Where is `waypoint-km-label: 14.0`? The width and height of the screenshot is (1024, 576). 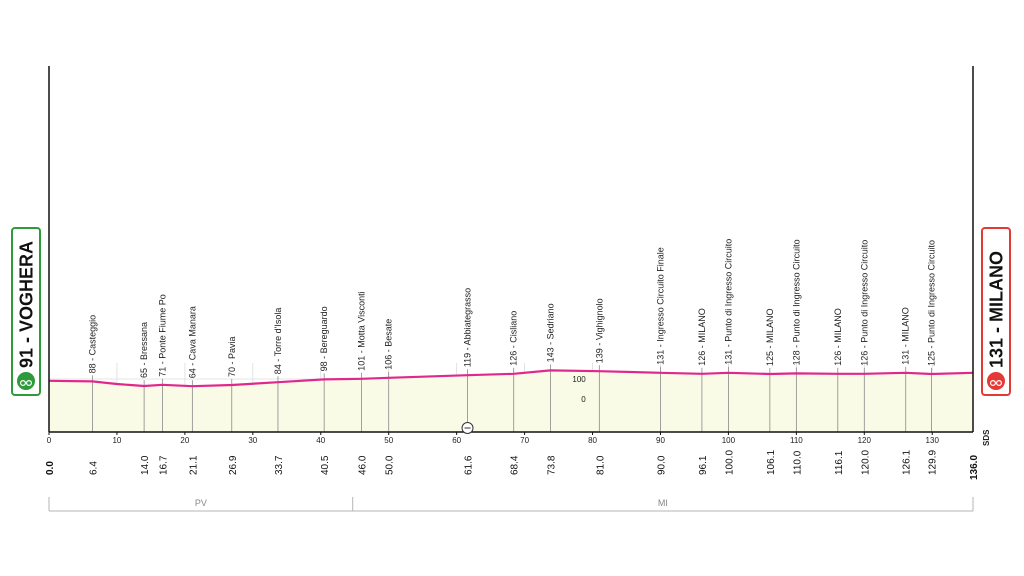 waypoint-km-label: 14.0 is located at coordinates (145, 465).